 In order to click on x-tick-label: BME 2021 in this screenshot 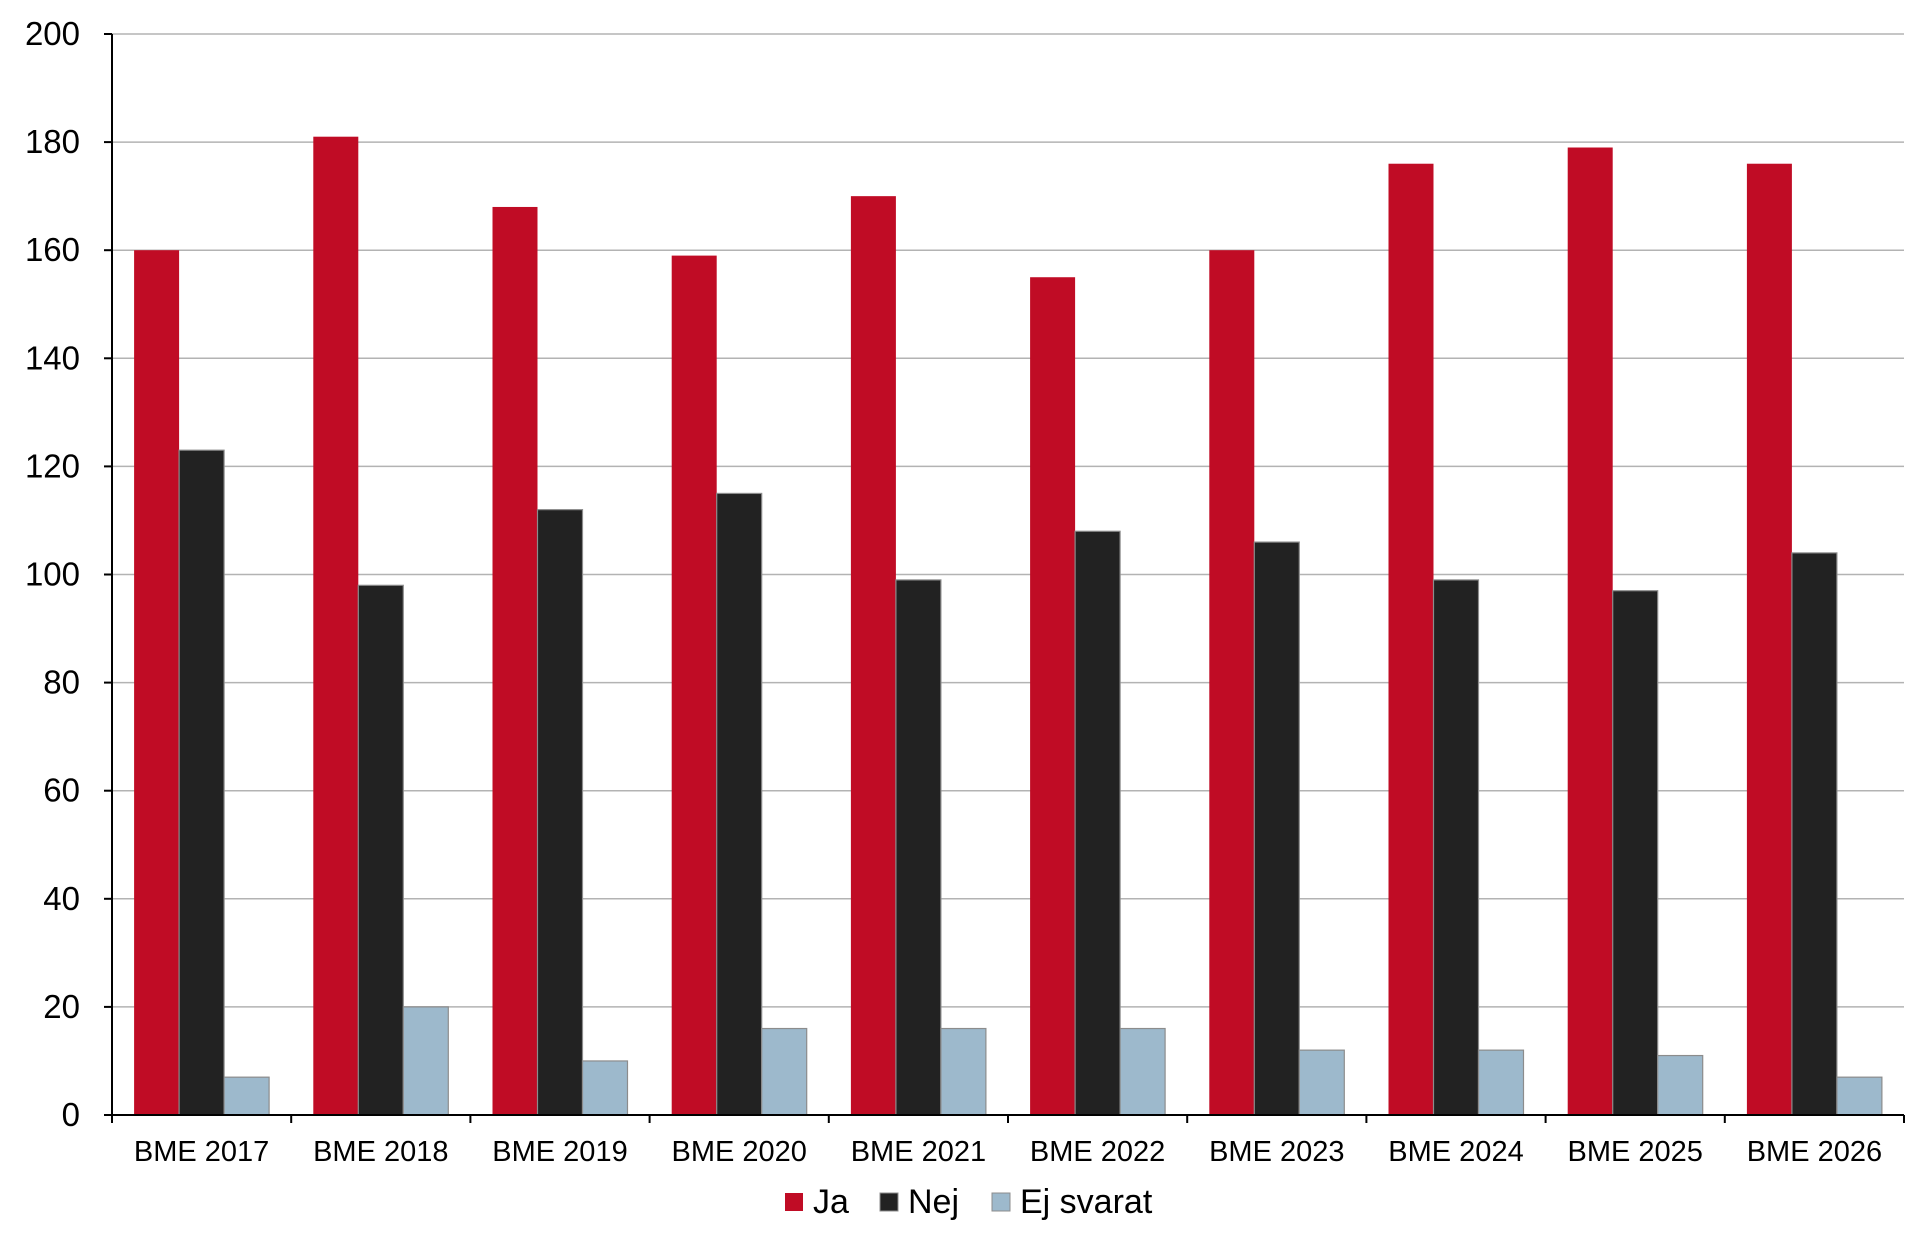, I will do `click(918, 1152)`.